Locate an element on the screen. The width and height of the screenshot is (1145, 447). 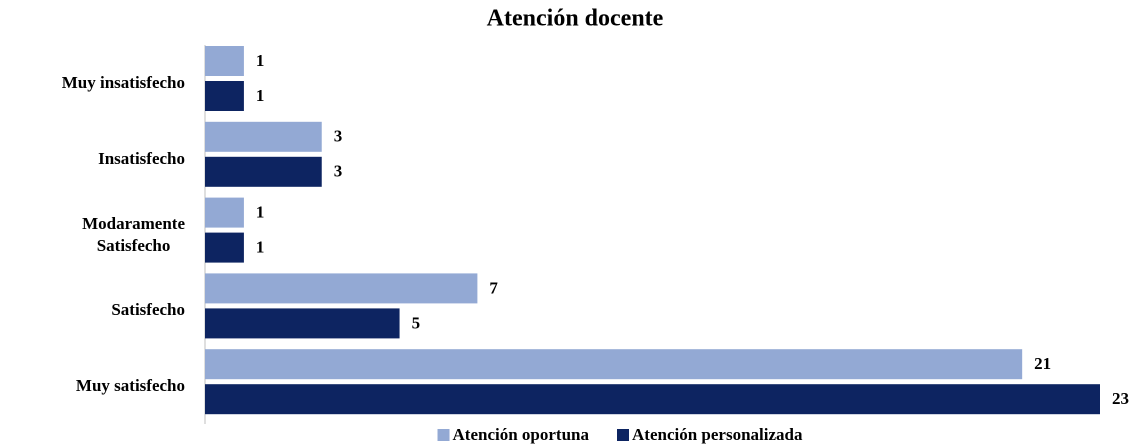
category-label: Muy insatisfecho is located at coordinates (123, 82).